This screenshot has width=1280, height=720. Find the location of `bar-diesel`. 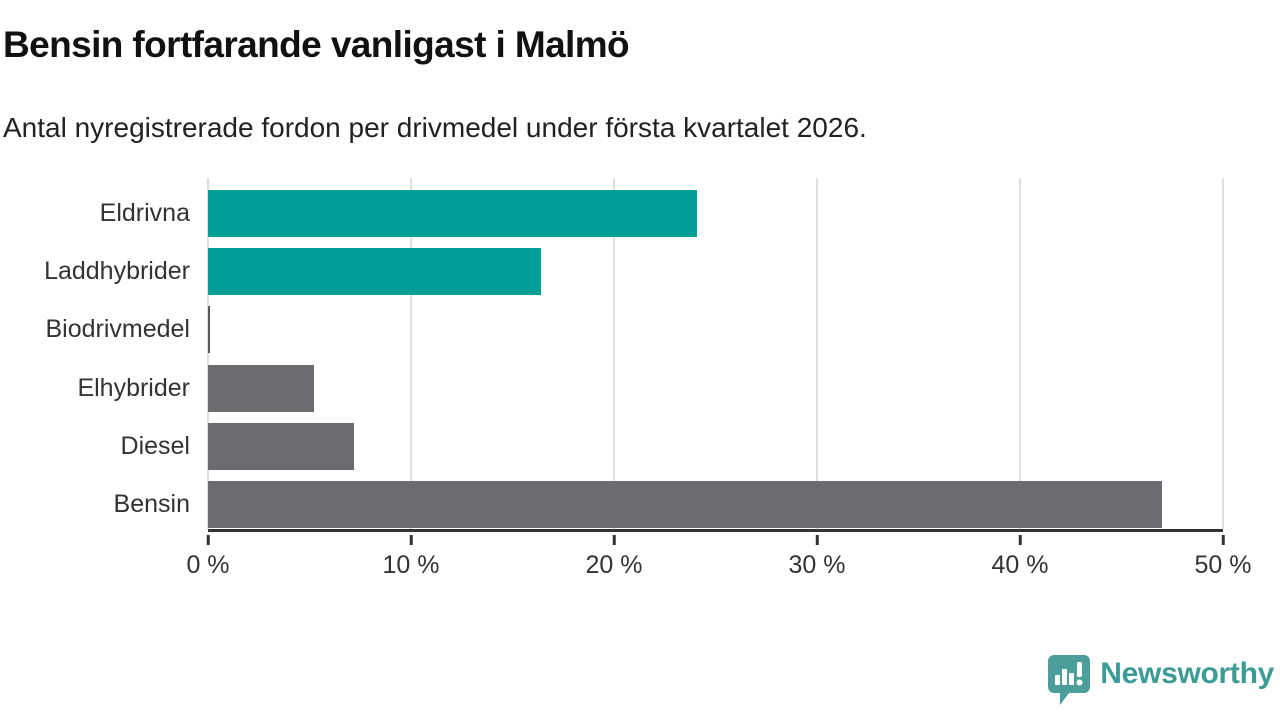

bar-diesel is located at coordinates (281, 446).